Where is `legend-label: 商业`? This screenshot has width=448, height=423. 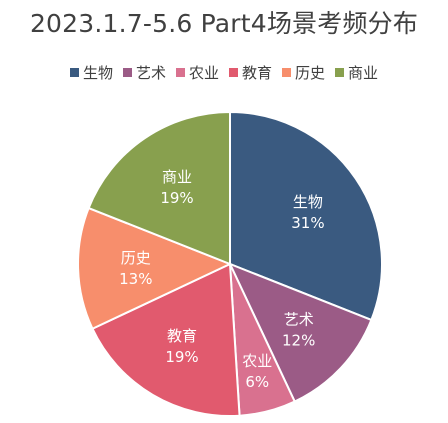
legend-label: 商业 is located at coordinates (363, 73).